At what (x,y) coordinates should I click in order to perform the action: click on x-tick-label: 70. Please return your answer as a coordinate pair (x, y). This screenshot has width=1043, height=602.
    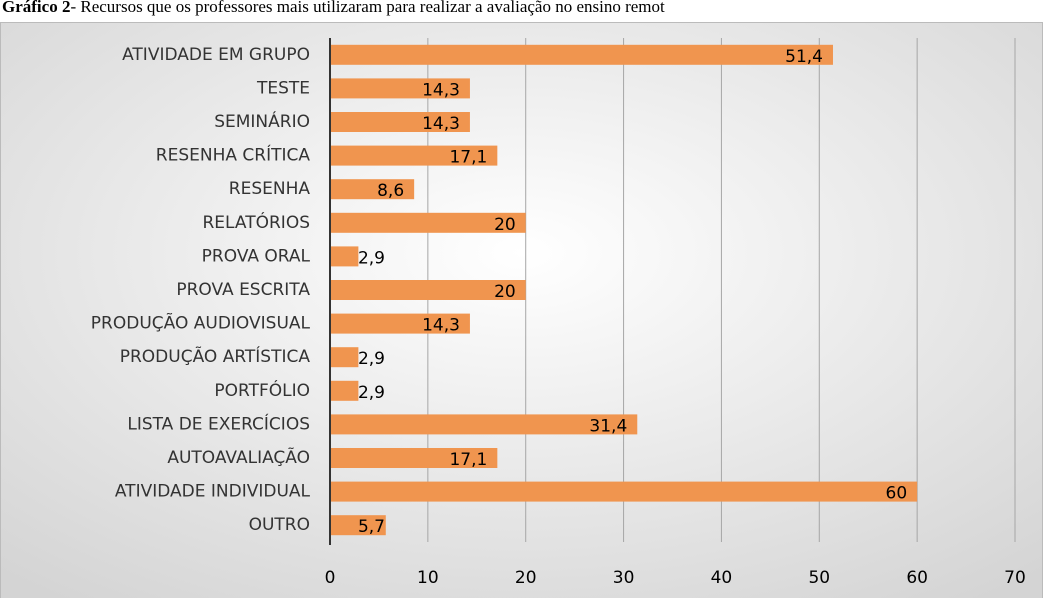
    Looking at the image, I should click on (1015, 578).